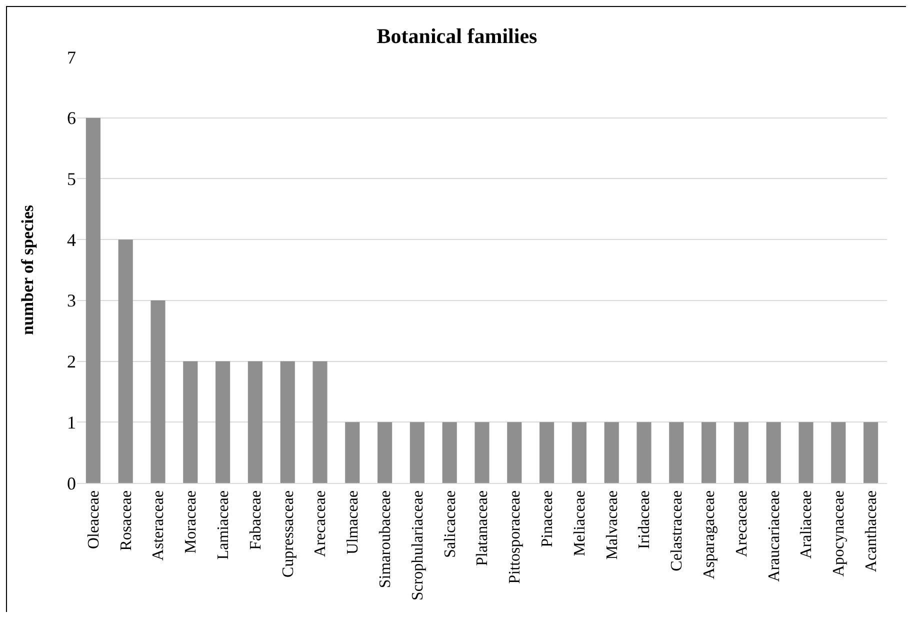  Describe the element at coordinates (579, 523) in the screenshot. I see `x-tick-label: Meliaceae` at that location.